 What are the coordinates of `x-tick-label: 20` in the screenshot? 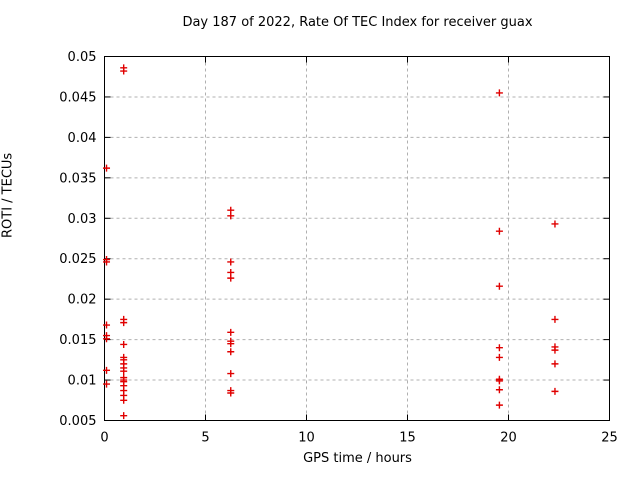 It's located at (508, 438).